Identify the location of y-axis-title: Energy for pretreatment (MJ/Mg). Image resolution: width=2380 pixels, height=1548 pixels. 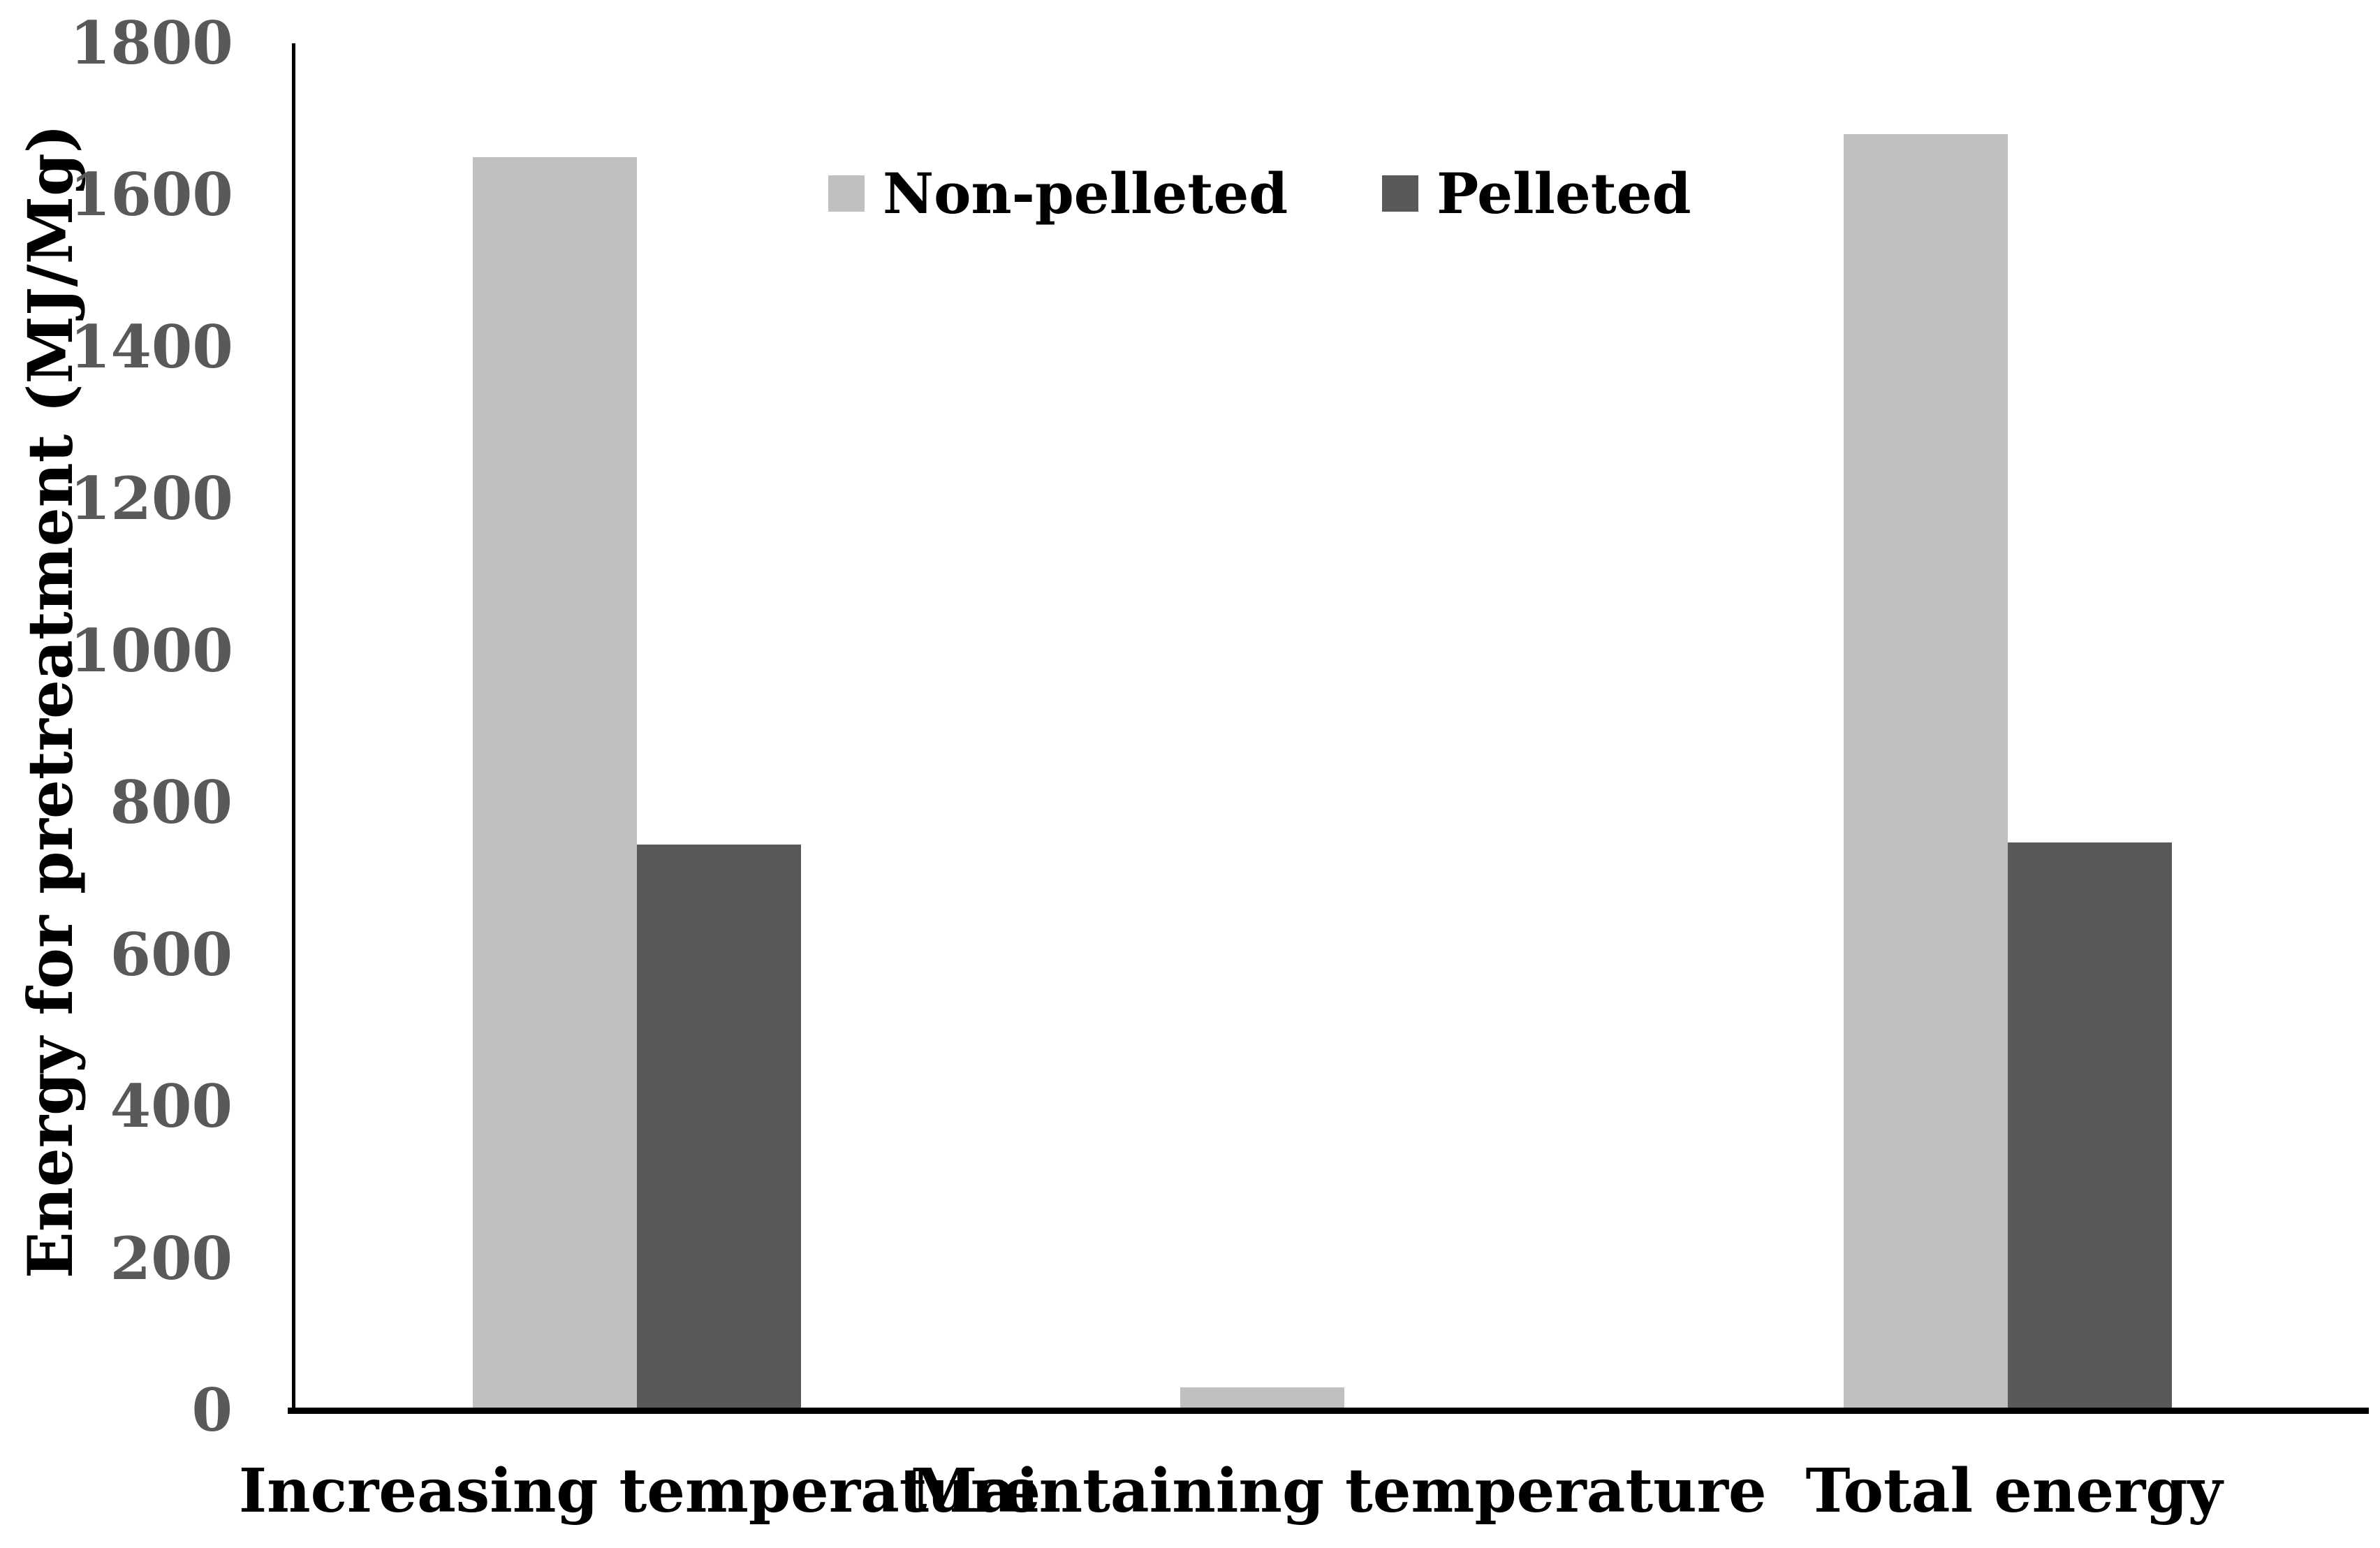
(51, 702).